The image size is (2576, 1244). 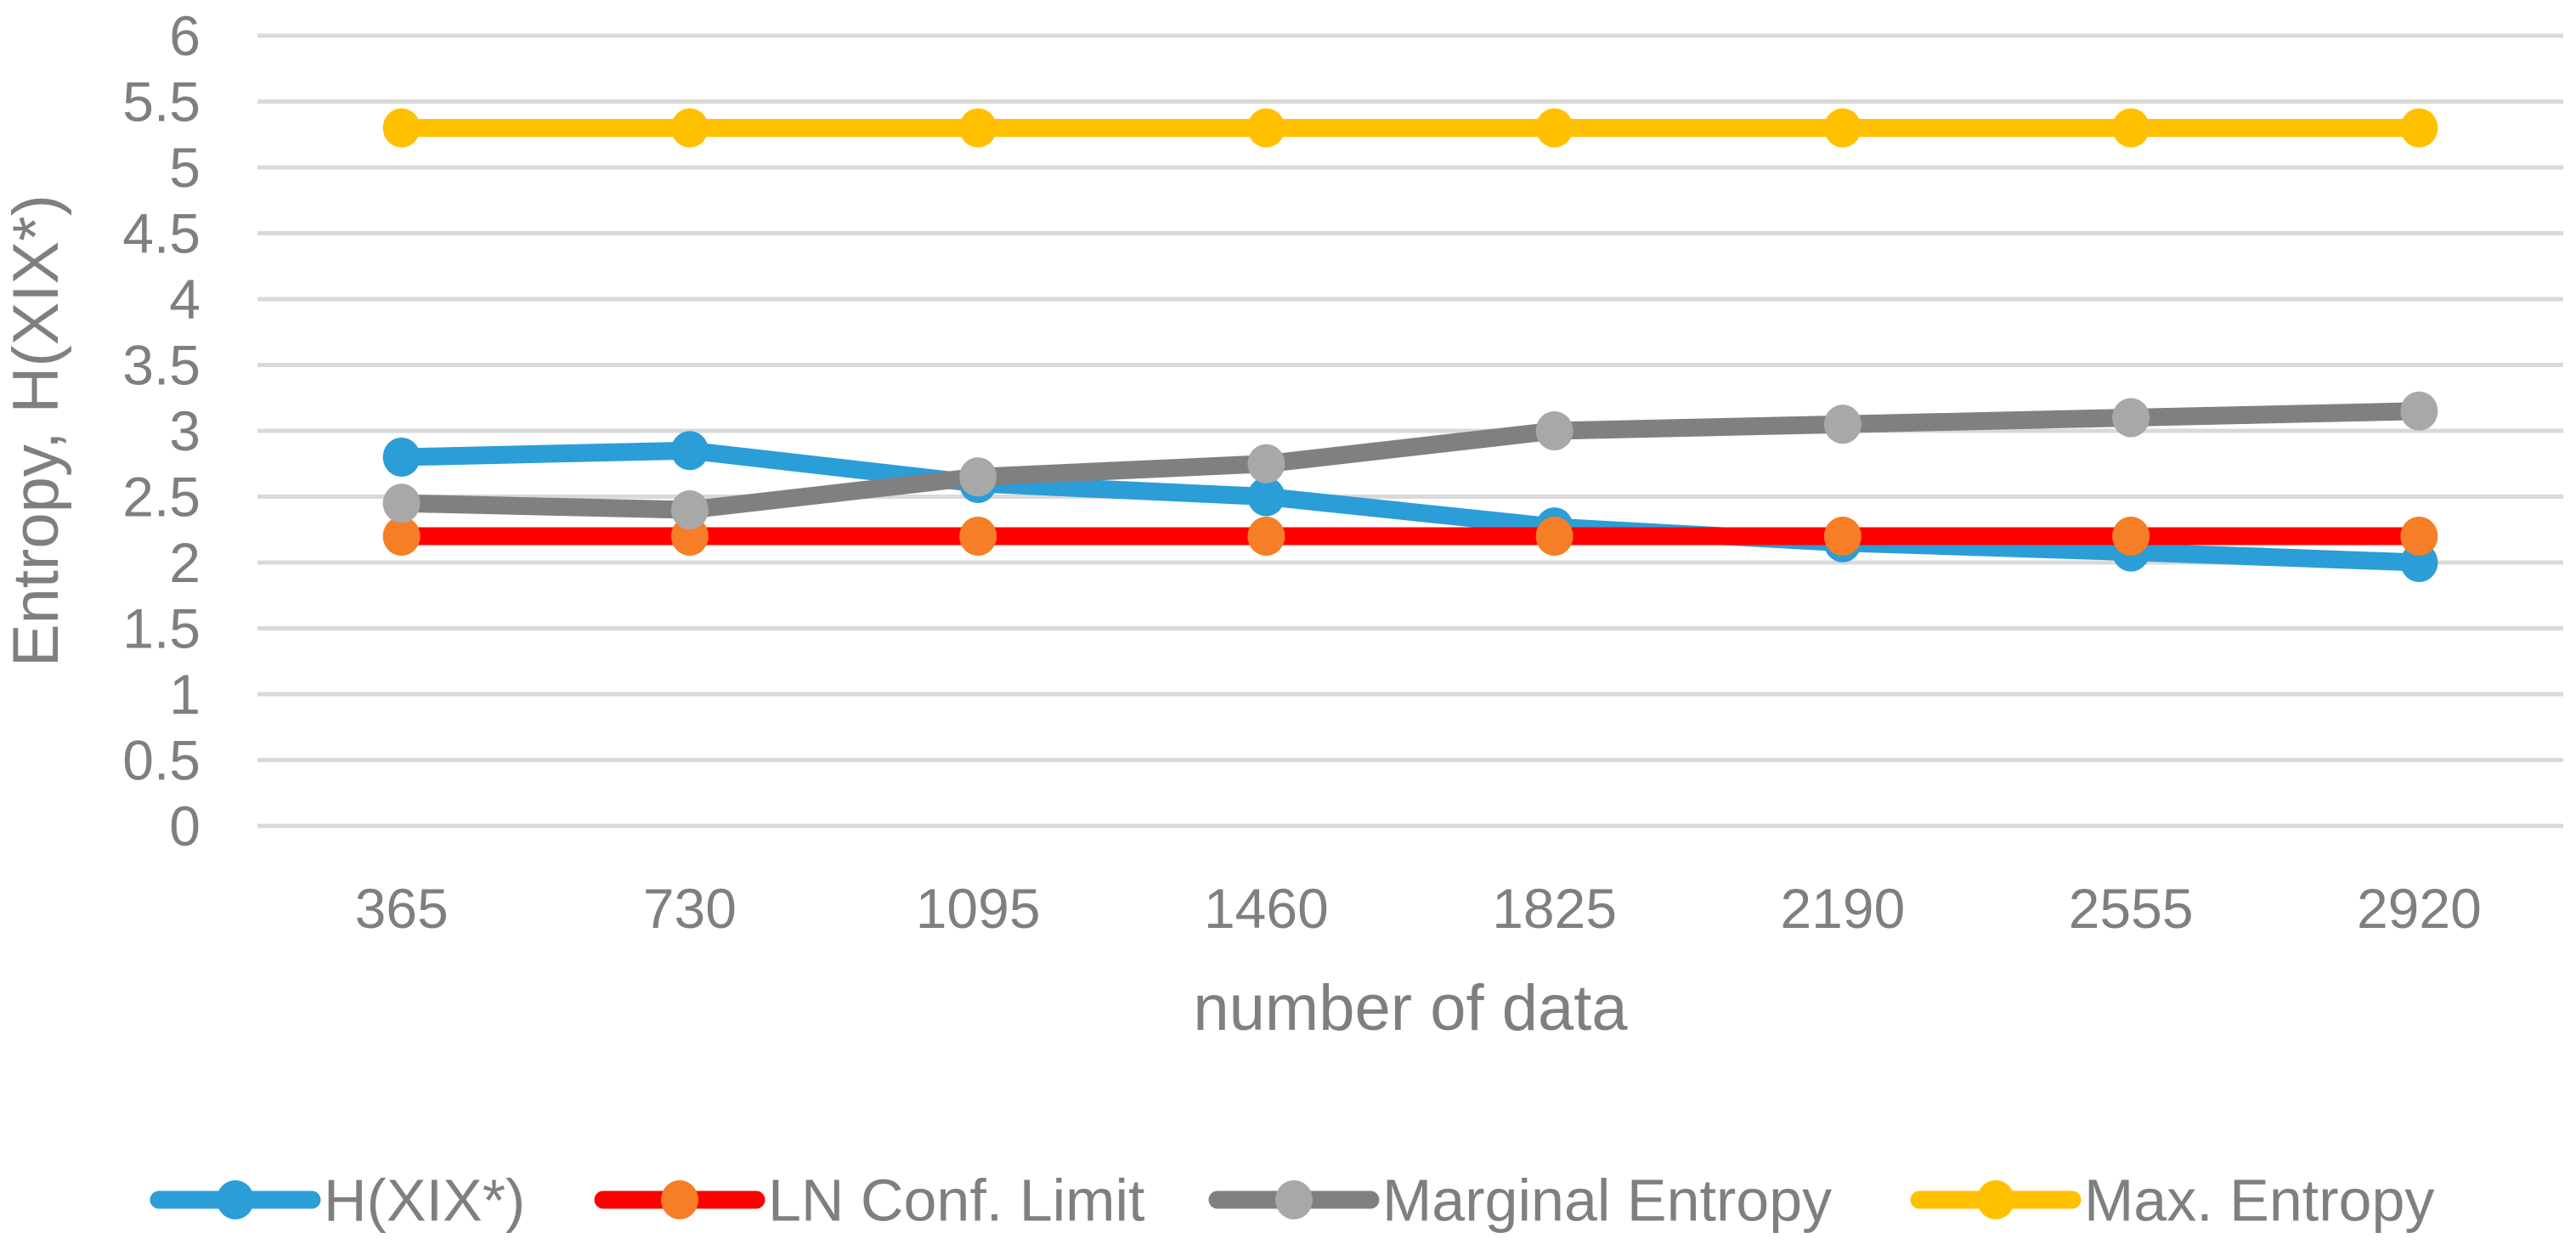 I want to click on legend-label: Marginal Entropy, so click(x=1607, y=1201).